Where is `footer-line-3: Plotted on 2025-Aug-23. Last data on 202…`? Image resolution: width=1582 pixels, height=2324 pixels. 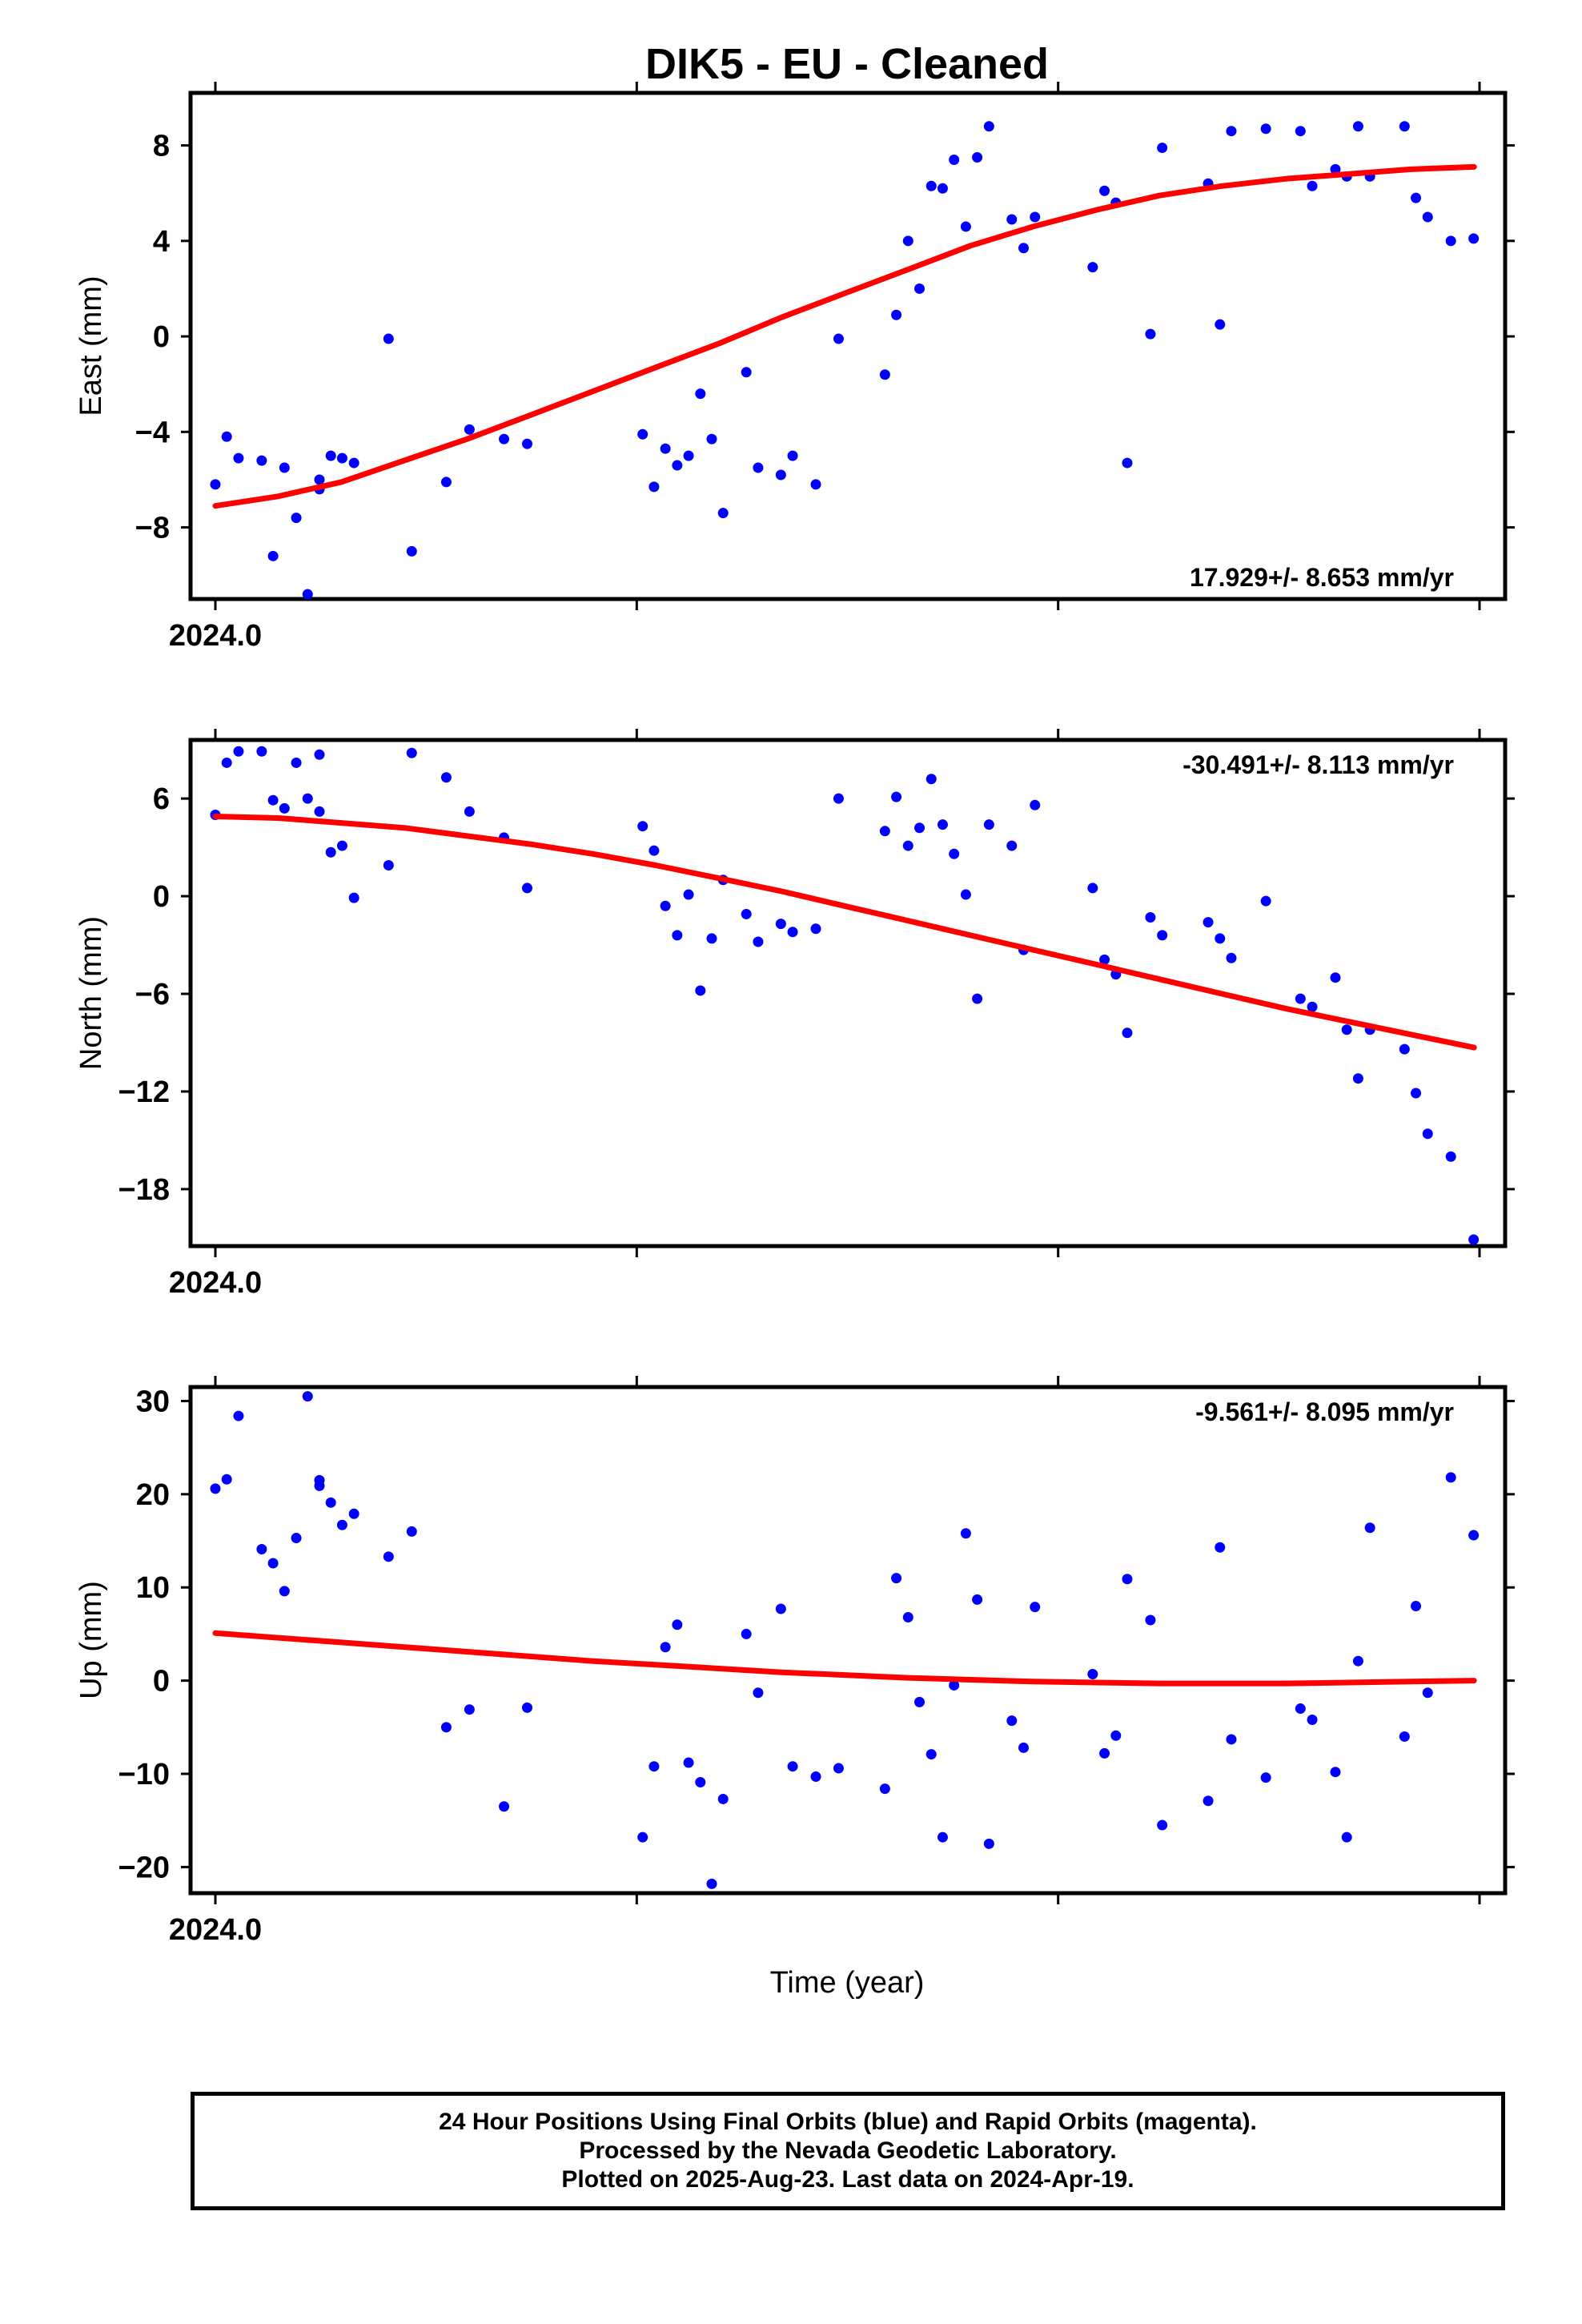
footer-line-3: Plotted on 2025-Aug-23. Last data on 202… is located at coordinates (847, 2179).